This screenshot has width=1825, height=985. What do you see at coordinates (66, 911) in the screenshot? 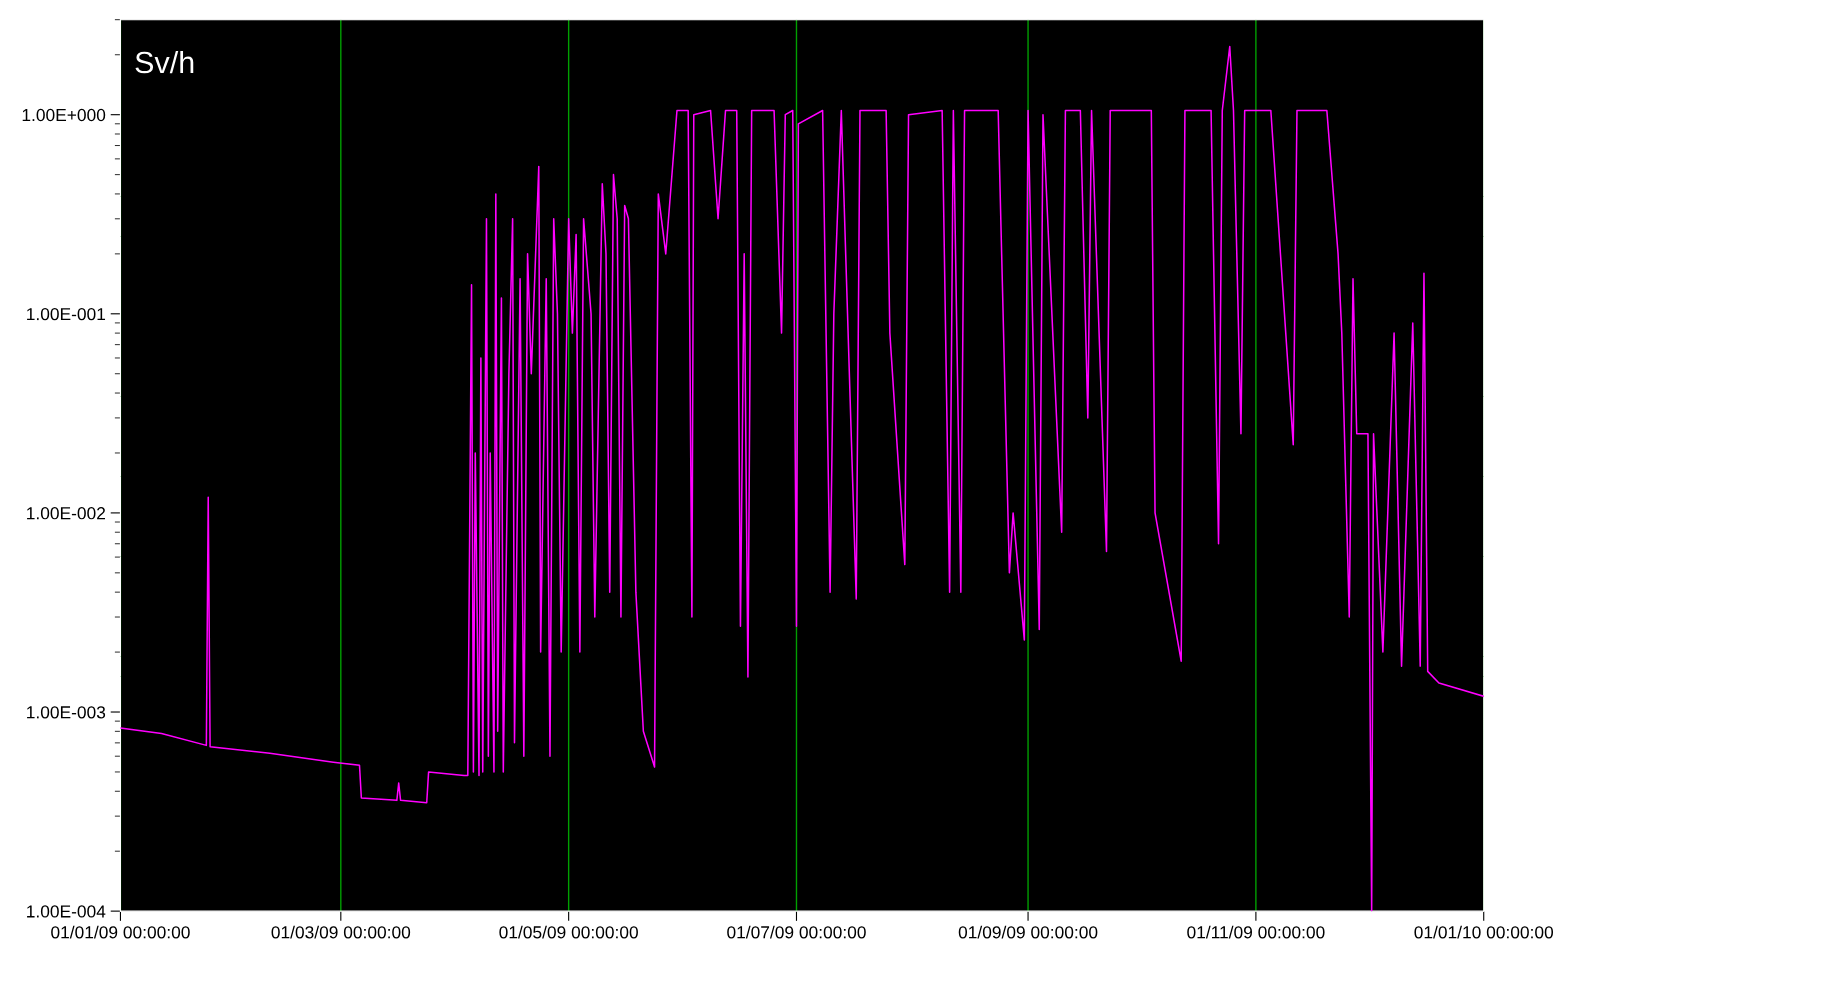
I see `y-tick-label: 1.00E-004` at bounding box center [66, 911].